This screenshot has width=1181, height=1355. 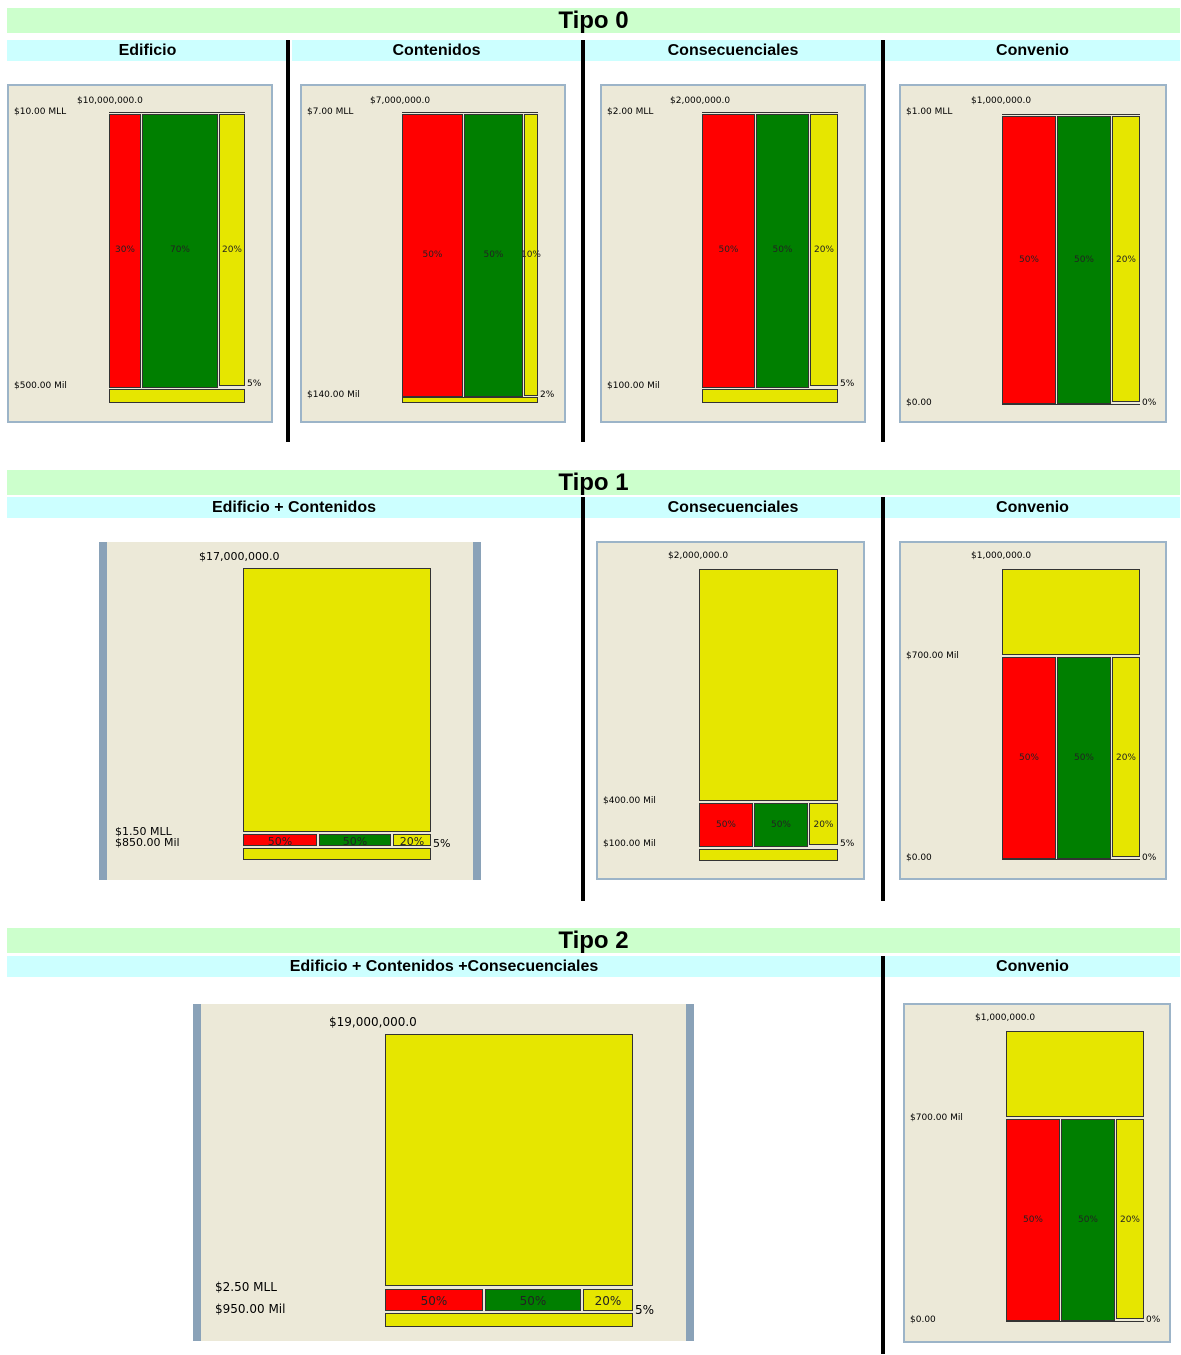 I want to click on chart-min-label: $140.00 Mil, so click(x=333, y=395).